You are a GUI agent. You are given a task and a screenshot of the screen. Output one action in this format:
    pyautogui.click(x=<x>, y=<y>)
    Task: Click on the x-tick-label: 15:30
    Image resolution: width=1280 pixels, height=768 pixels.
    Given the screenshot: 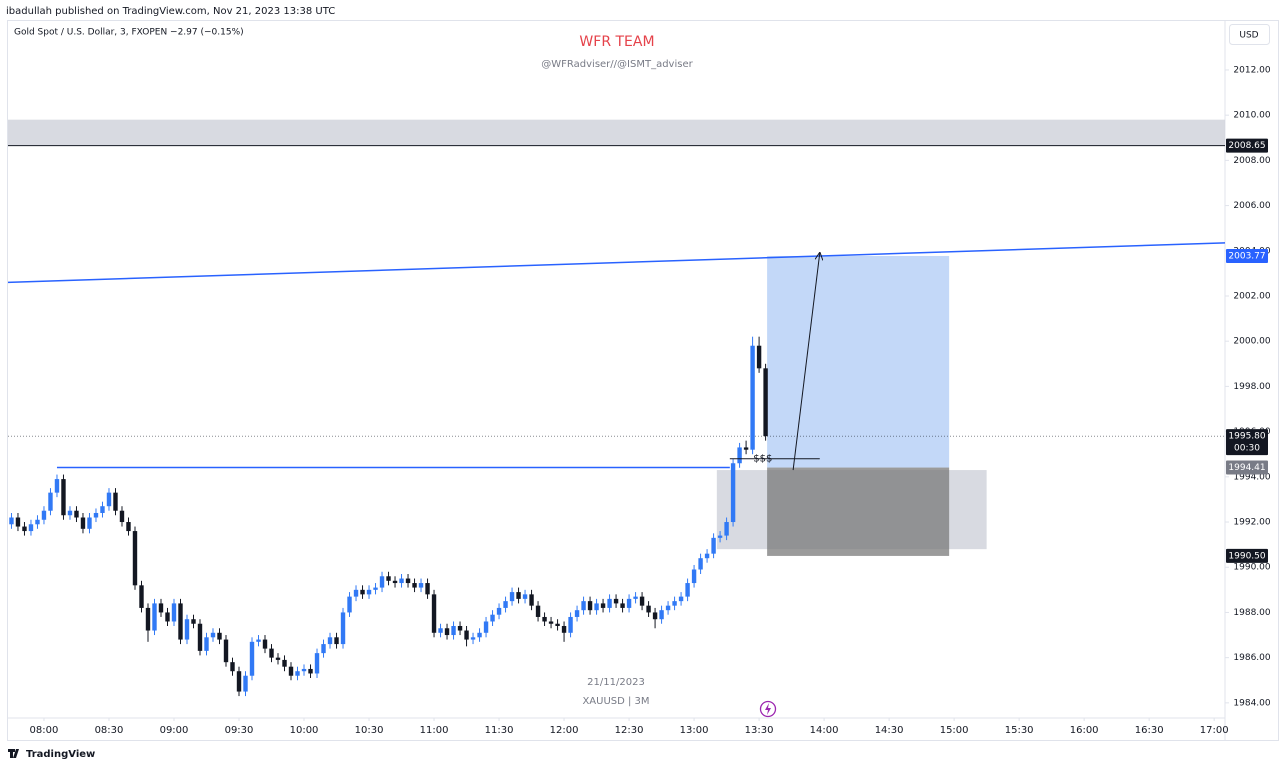 What is the action you would take?
    pyautogui.click(x=1019, y=730)
    